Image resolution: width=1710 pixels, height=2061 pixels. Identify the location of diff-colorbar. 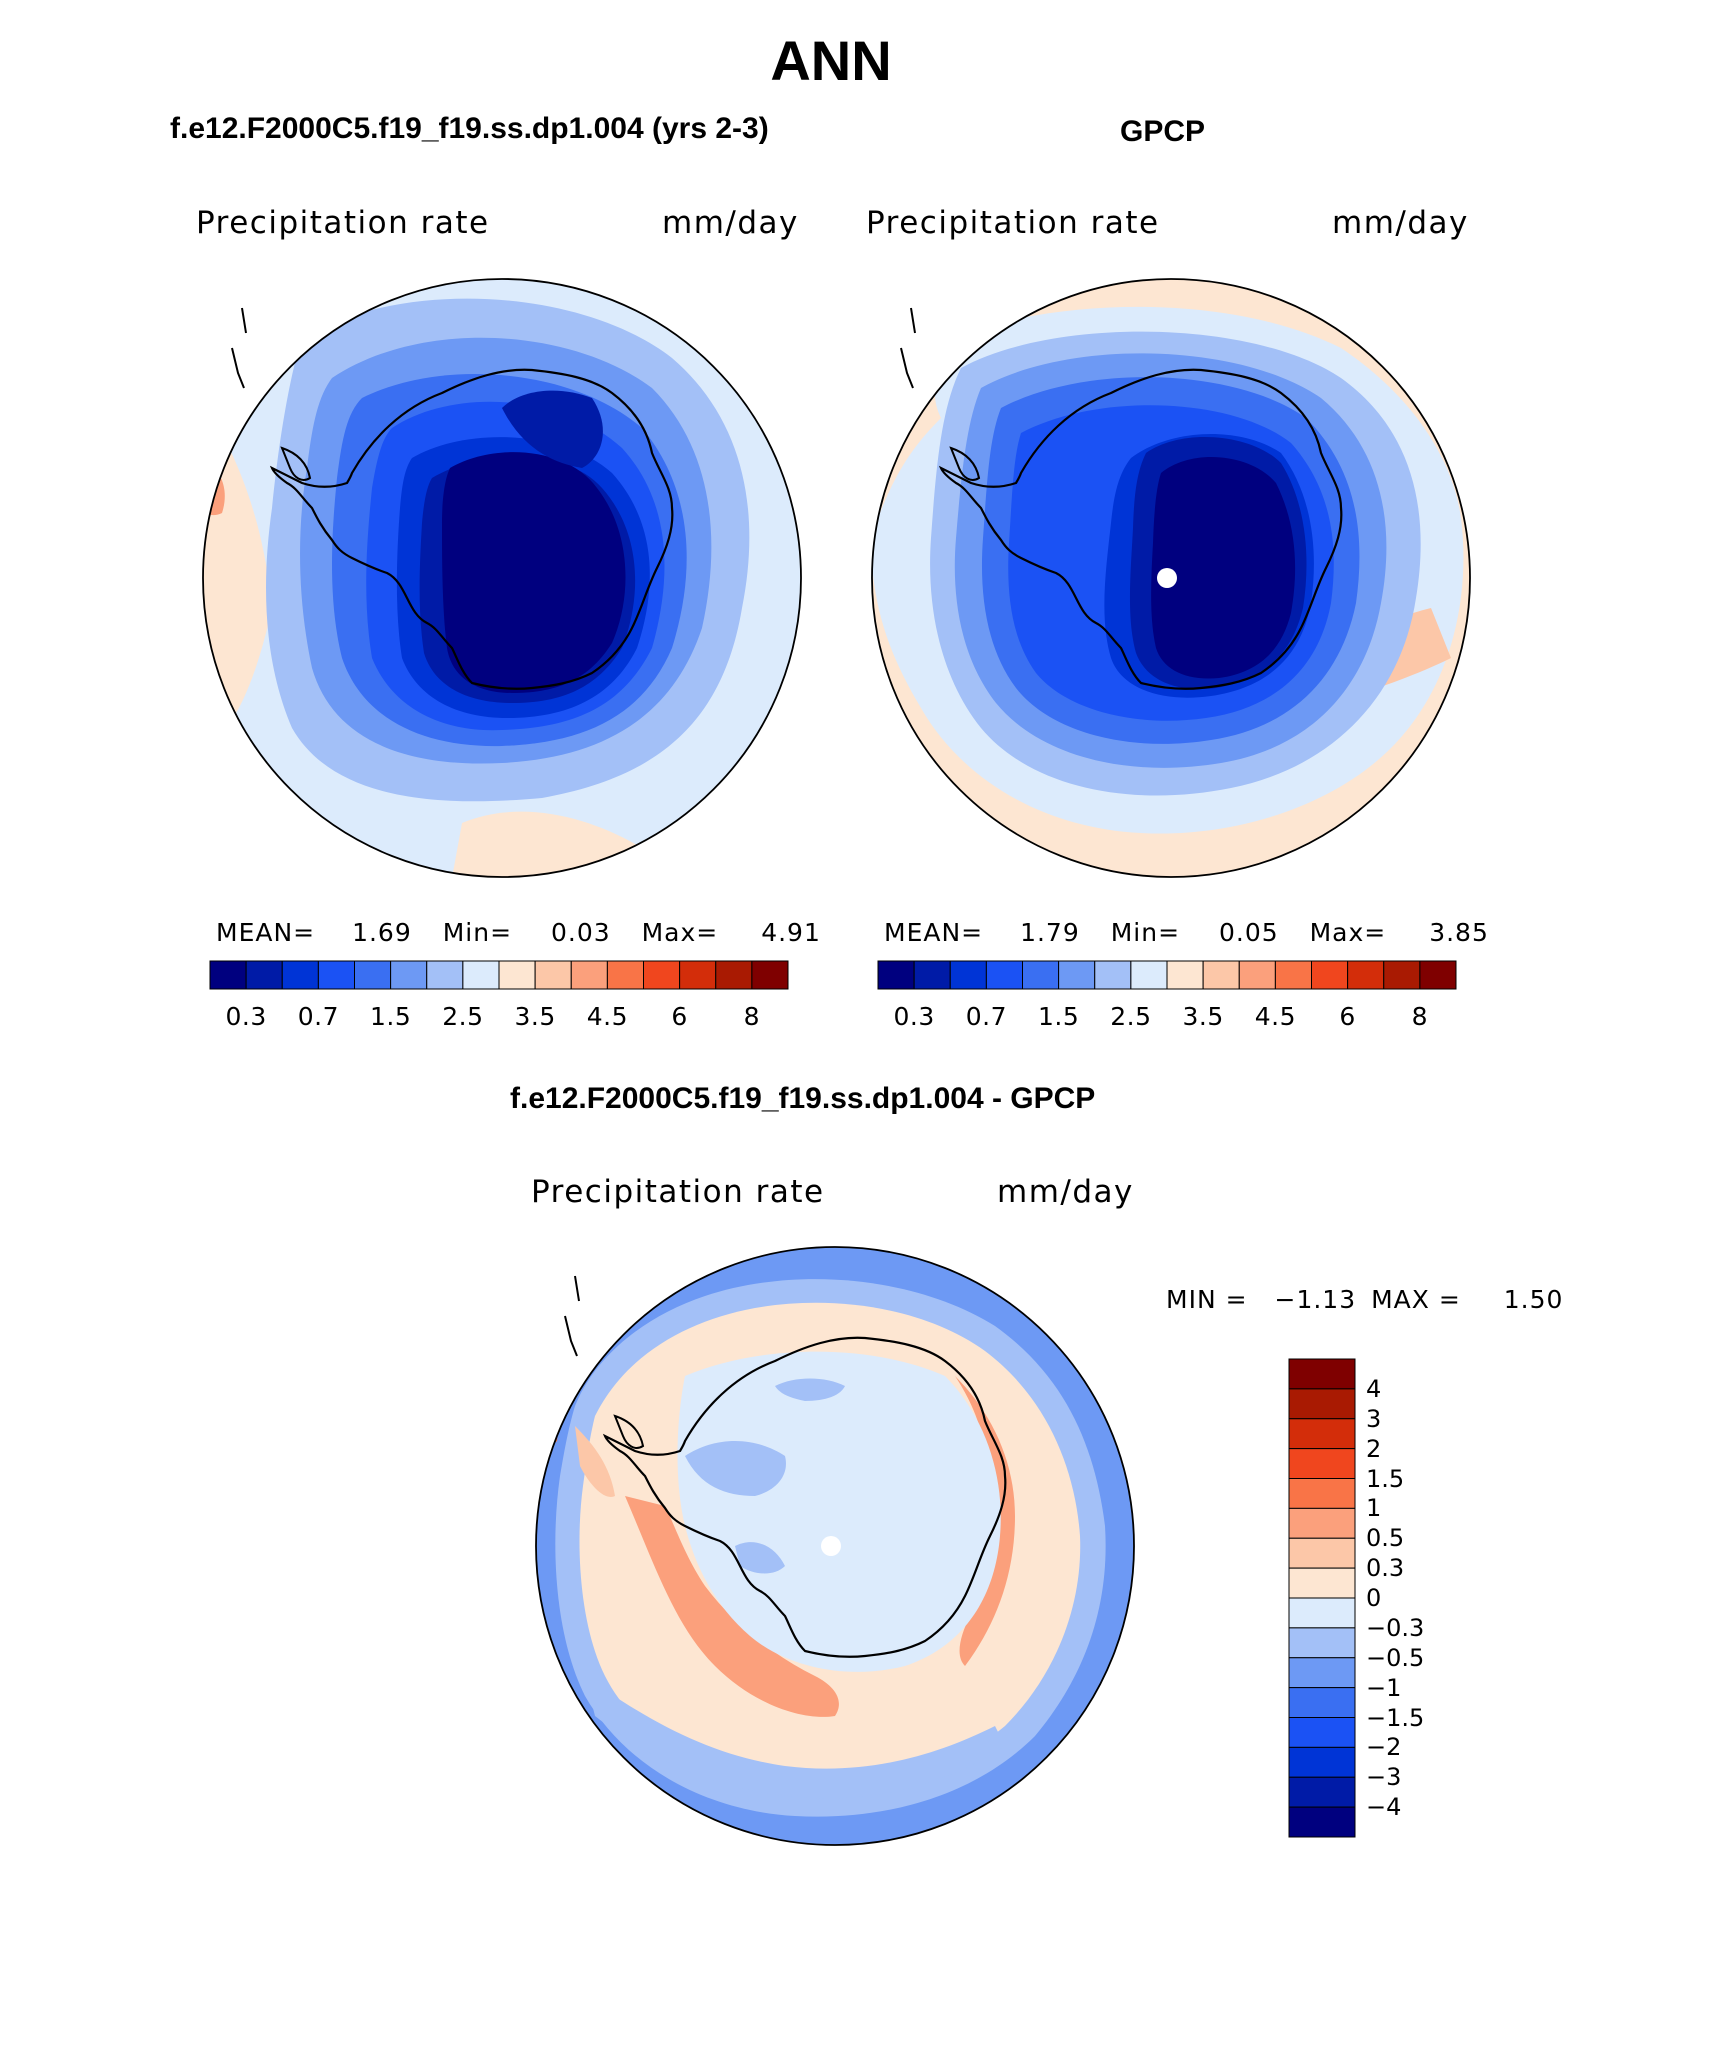
(1322, 1598).